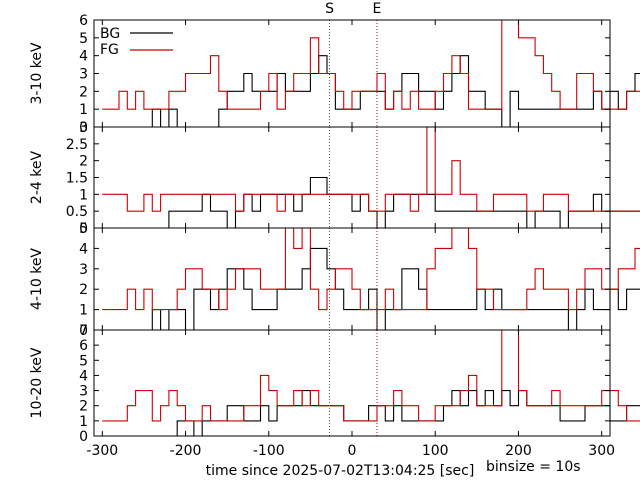 This screenshot has height=480, width=640. I want to click on binsize-note: binsize = 10s, so click(533, 467).